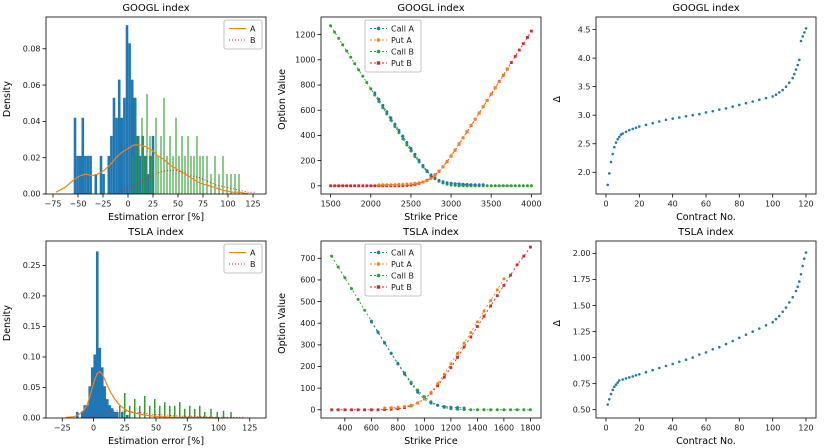 The height and width of the screenshot is (448, 825). I want to click on svg-text: 0.25, so click(32, 265).